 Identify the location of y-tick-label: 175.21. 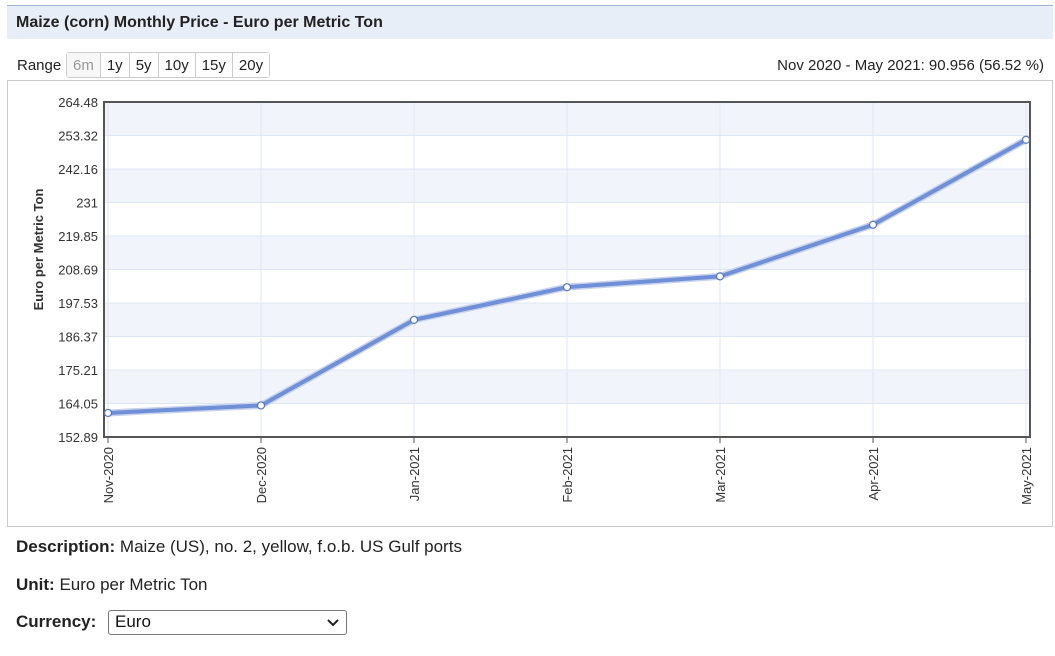
(78, 370).